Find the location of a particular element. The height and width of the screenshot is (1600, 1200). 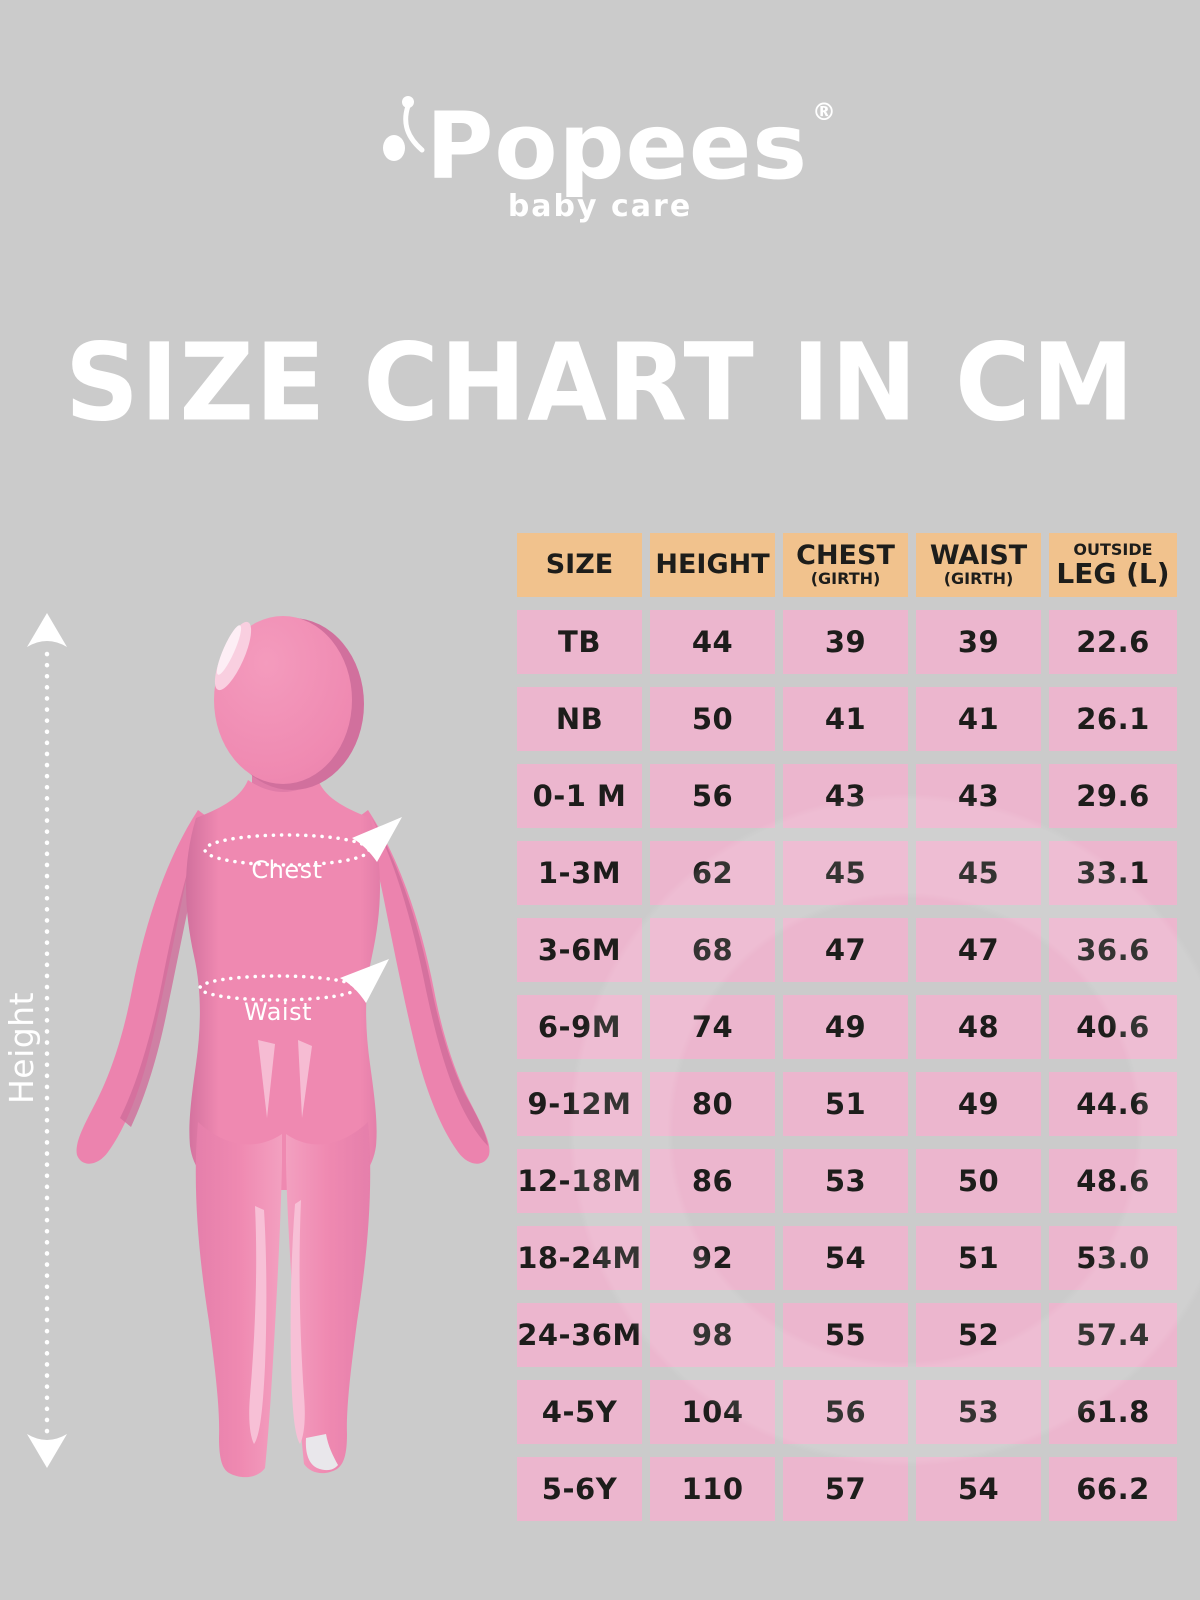

table-cell: 48.6 is located at coordinates (1113, 1181).